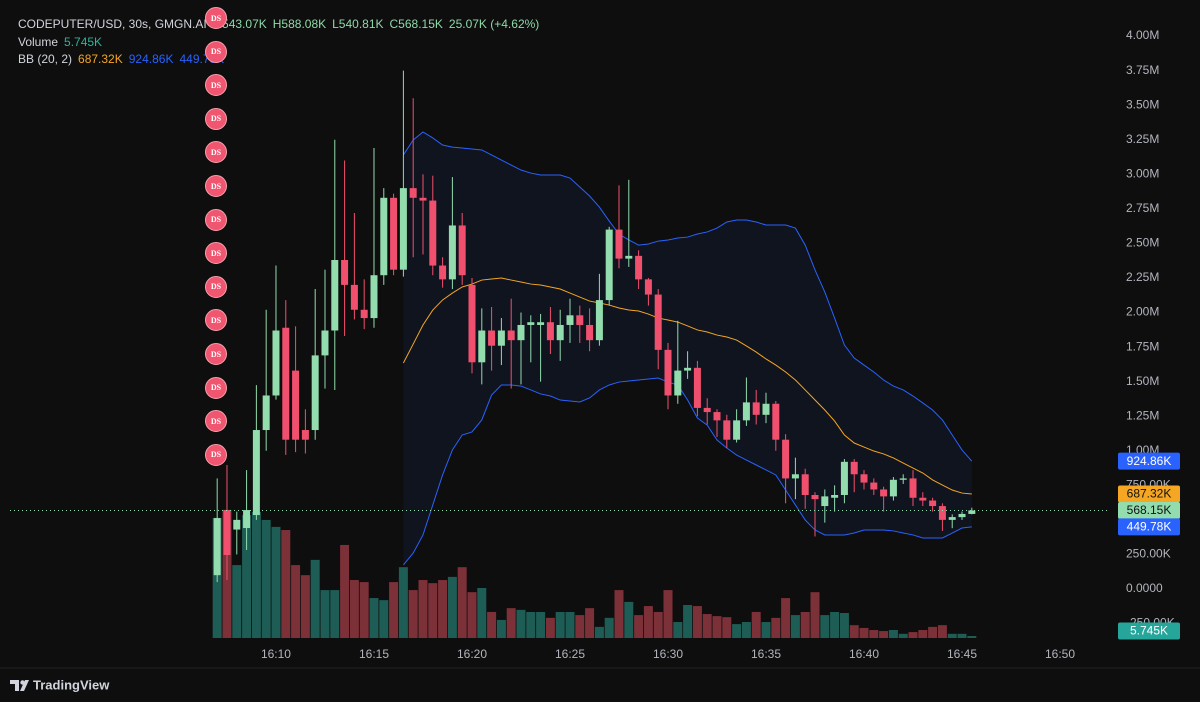 This screenshot has height=702, width=1200. What do you see at coordinates (687, 386) in the screenshot?
I see `bb-line` at bounding box center [687, 386].